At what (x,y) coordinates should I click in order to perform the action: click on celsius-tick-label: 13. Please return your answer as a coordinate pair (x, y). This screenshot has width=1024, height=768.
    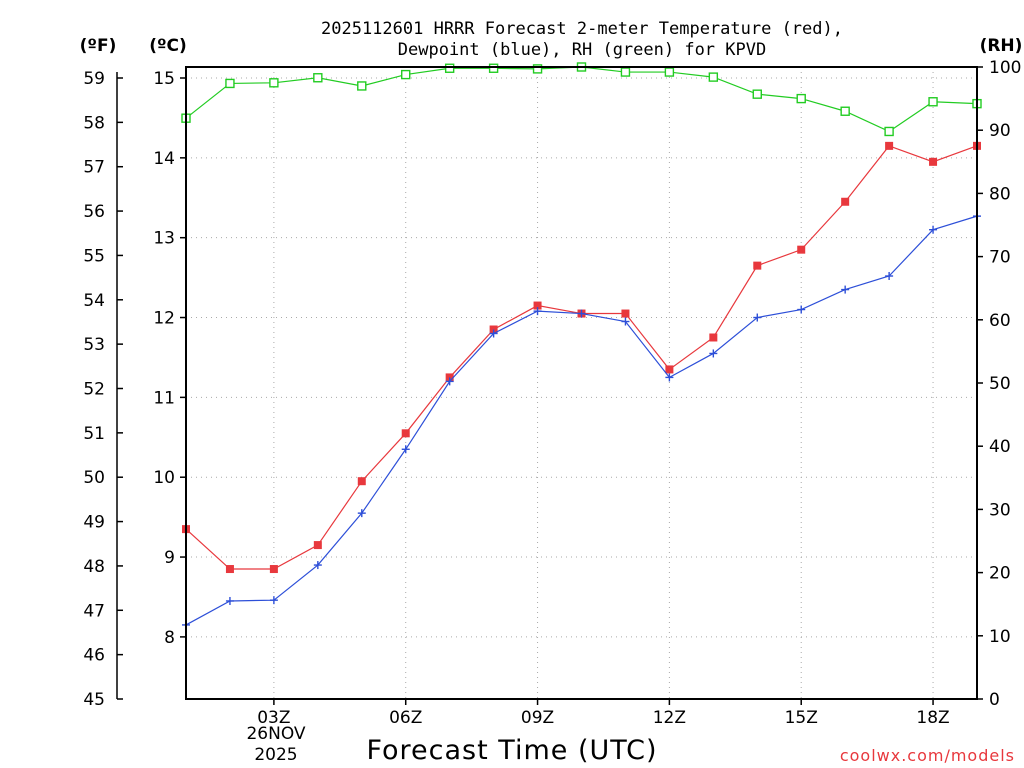
    Looking at the image, I should click on (164, 239).